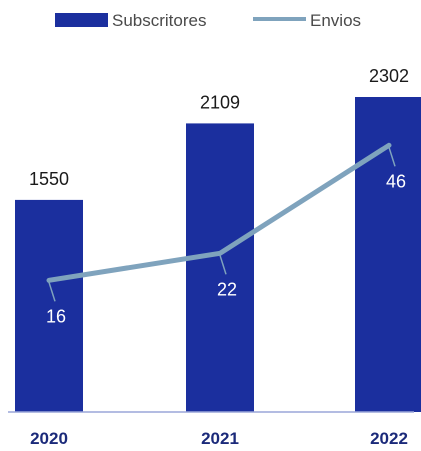 This screenshot has height=451, width=421. What do you see at coordinates (223, 265) in the screenshot?
I see `line-leader-2021` at bounding box center [223, 265].